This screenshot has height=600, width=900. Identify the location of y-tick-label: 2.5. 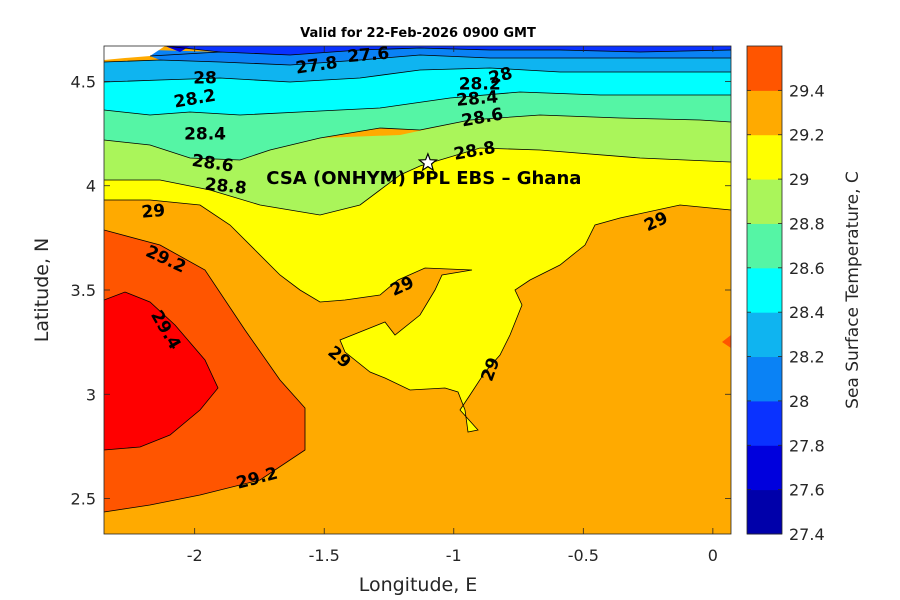
(83, 499).